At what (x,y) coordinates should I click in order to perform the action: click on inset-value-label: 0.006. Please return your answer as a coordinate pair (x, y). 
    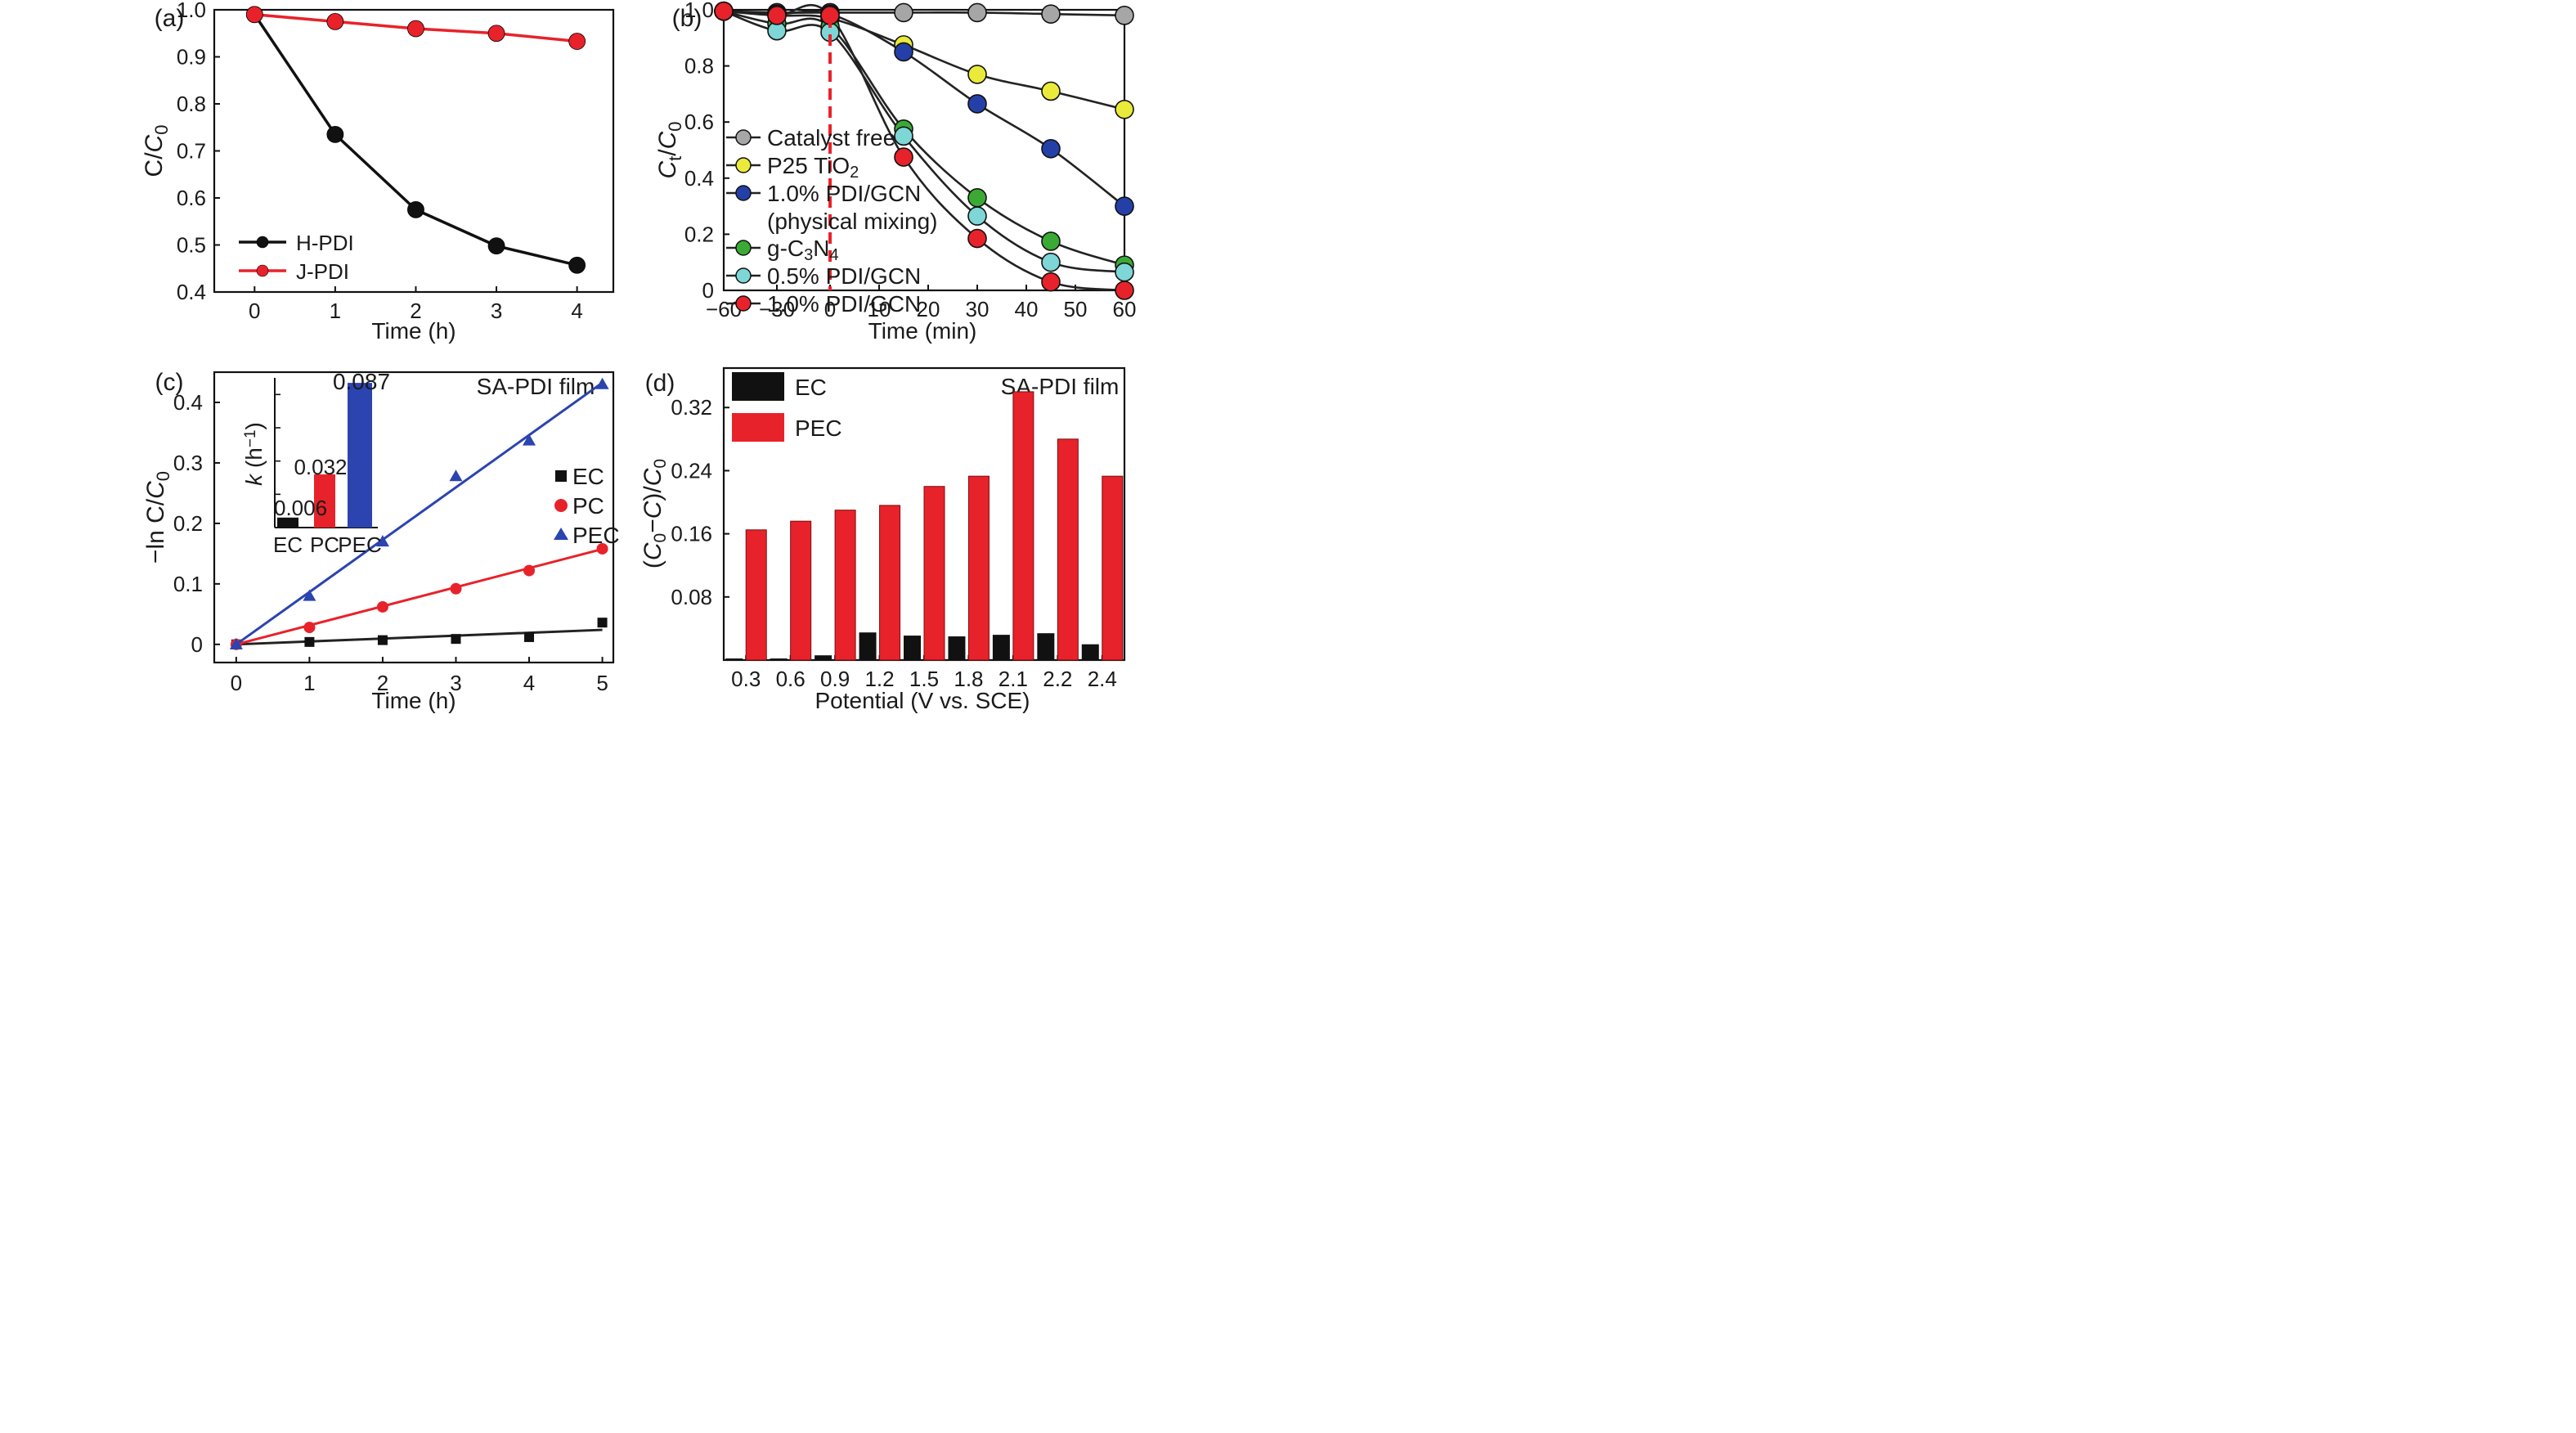
    Looking at the image, I should click on (300, 508).